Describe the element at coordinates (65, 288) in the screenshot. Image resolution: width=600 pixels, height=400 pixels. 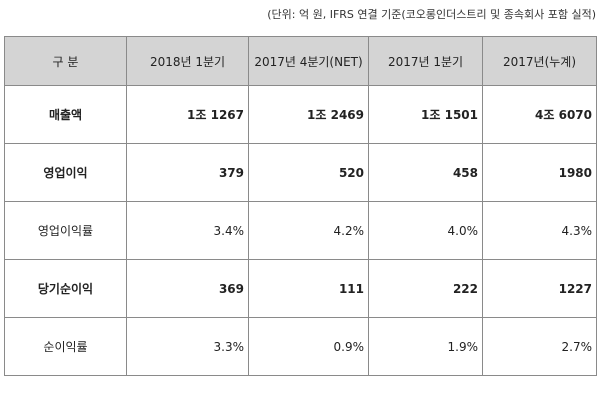
I see `row-label: 당기순이익` at that location.